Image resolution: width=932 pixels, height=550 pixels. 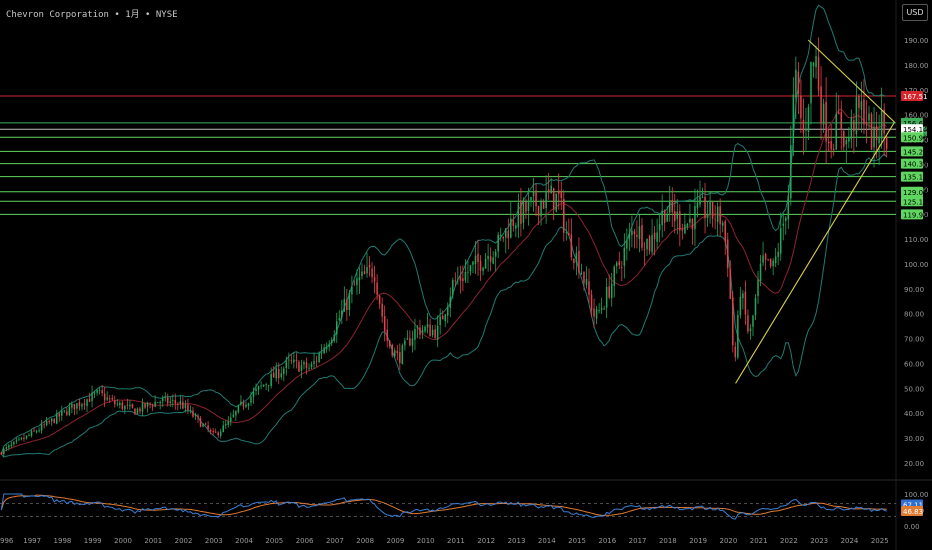 I want to click on triangle-trendlines, so click(x=815, y=211).